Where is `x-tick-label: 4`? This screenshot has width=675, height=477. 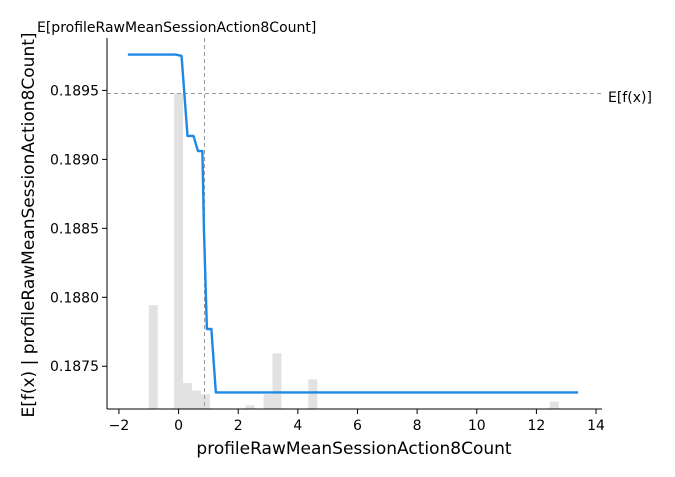
x-tick-label: 4 is located at coordinates (297, 426).